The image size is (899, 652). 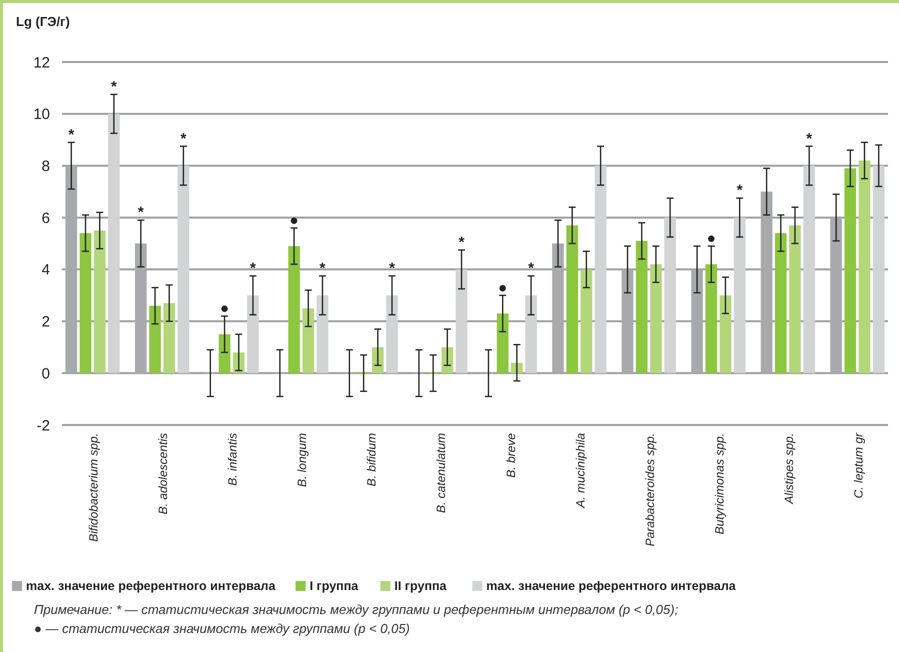 I want to click on y-tick-label: 8, so click(x=46, y=166).